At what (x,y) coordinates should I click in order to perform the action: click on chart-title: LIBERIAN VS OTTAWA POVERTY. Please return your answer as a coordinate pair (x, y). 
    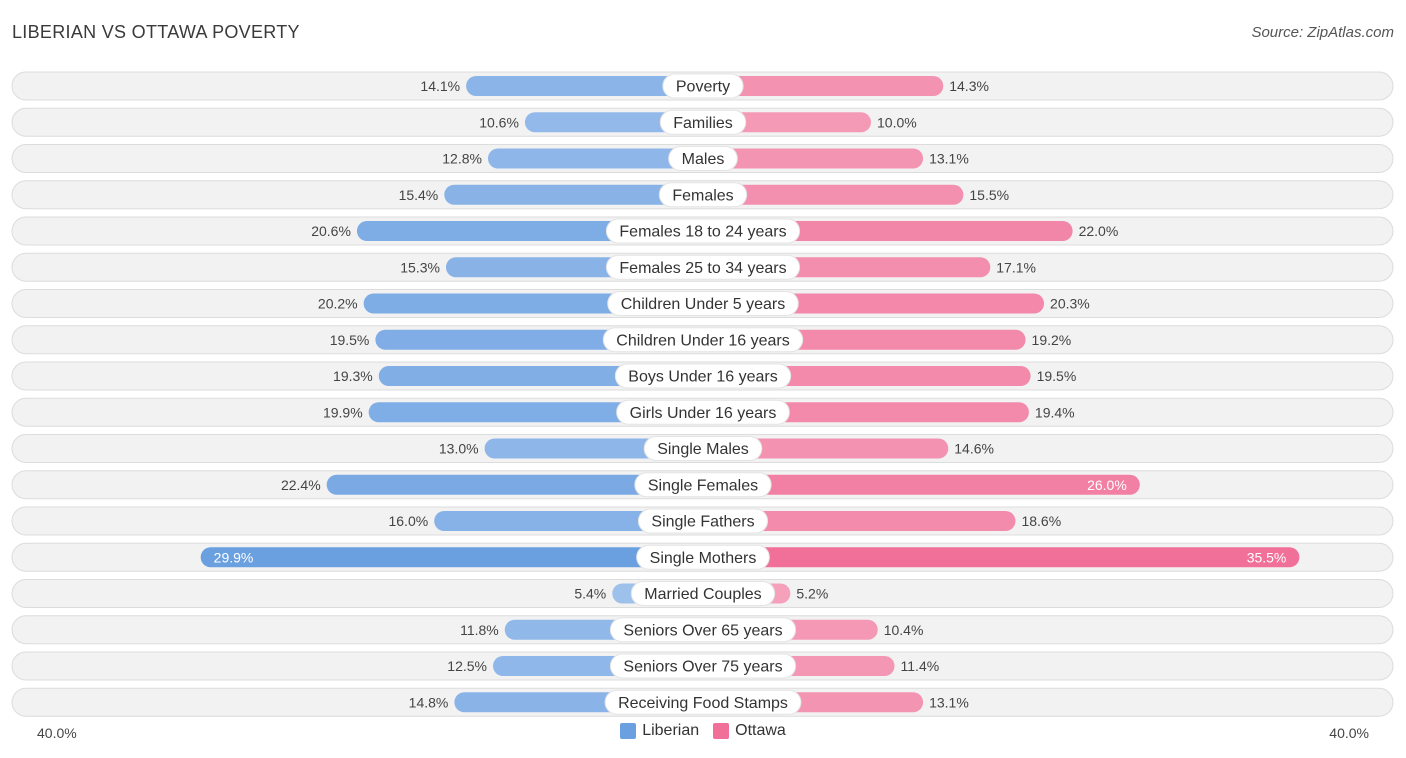
    Looking at the image, I should click on (156, 32).